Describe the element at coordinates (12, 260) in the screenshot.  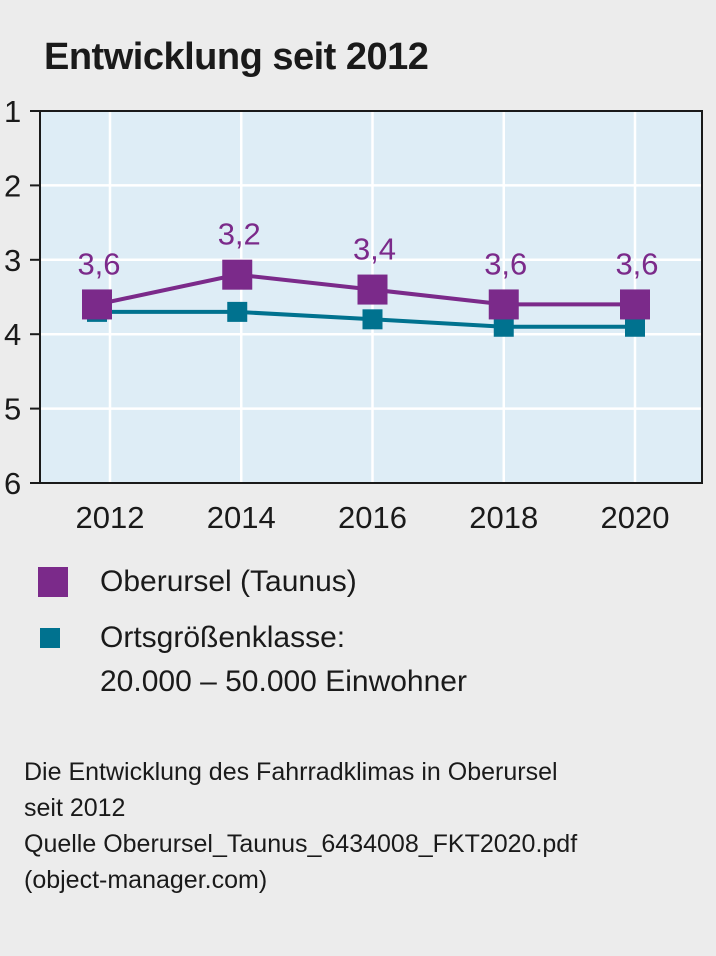
I see `y-tick-label: 3` at that location.